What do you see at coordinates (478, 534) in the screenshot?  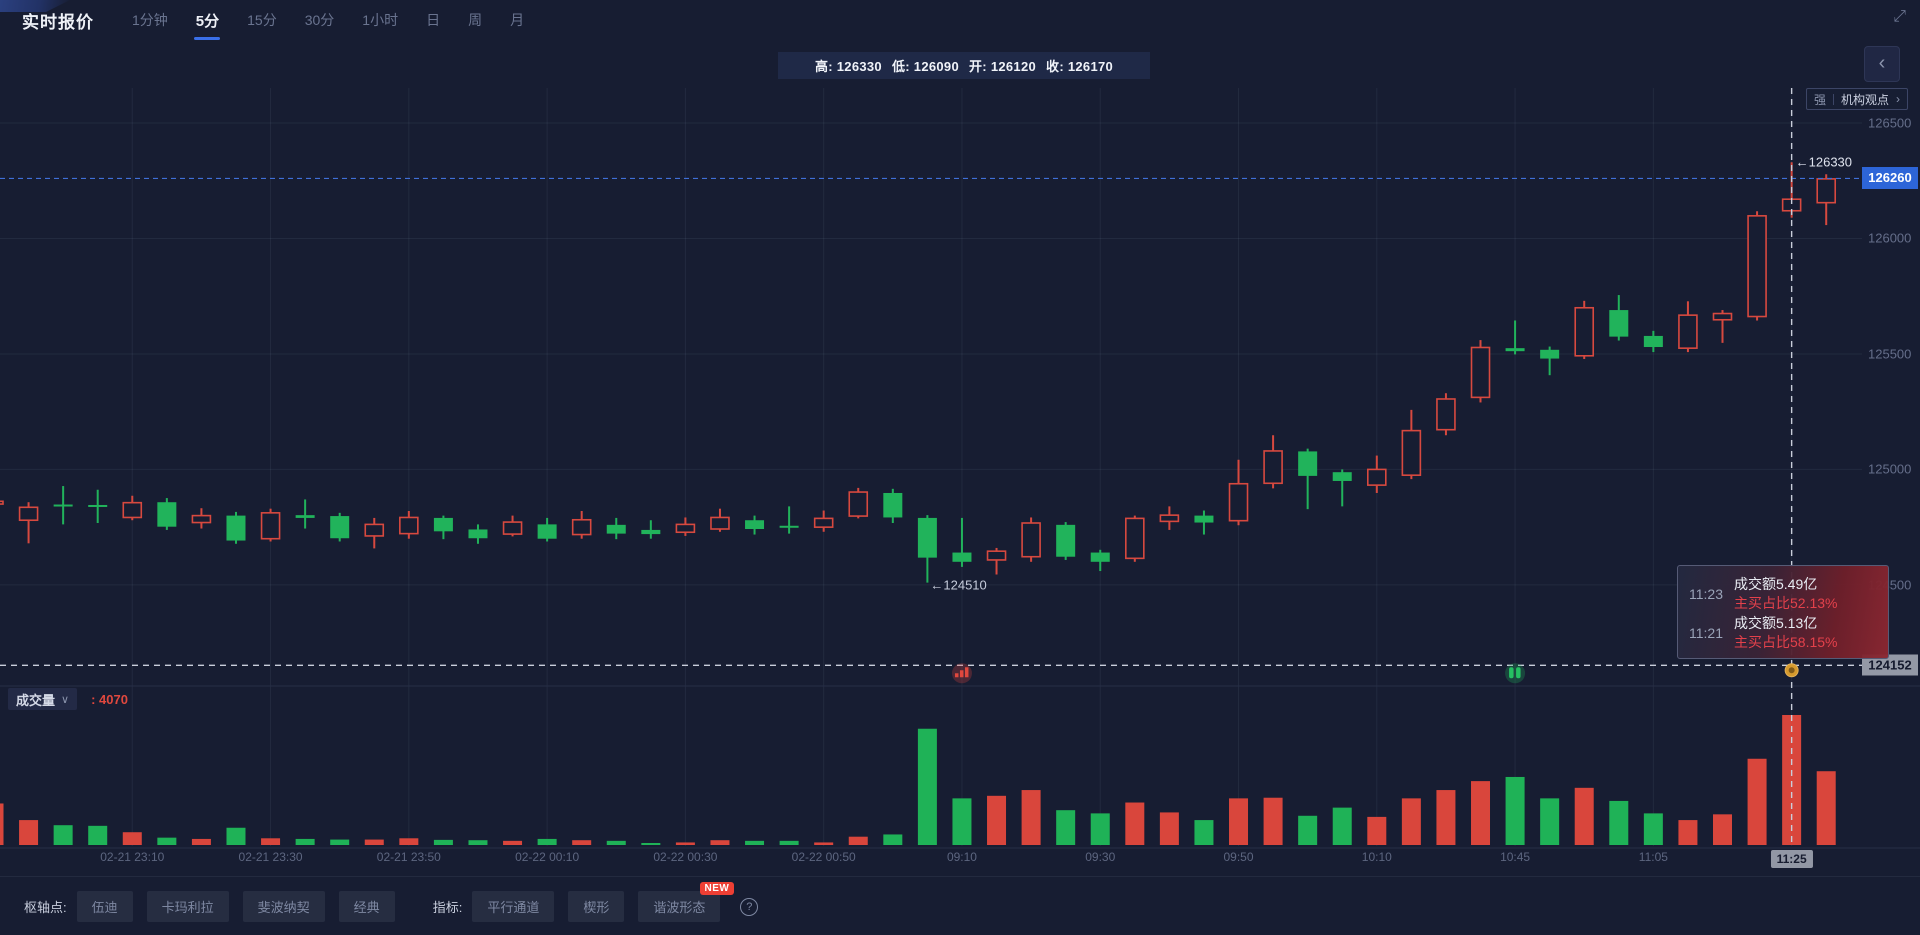 I see `candle-00:00` at bounding box center [478, 534].